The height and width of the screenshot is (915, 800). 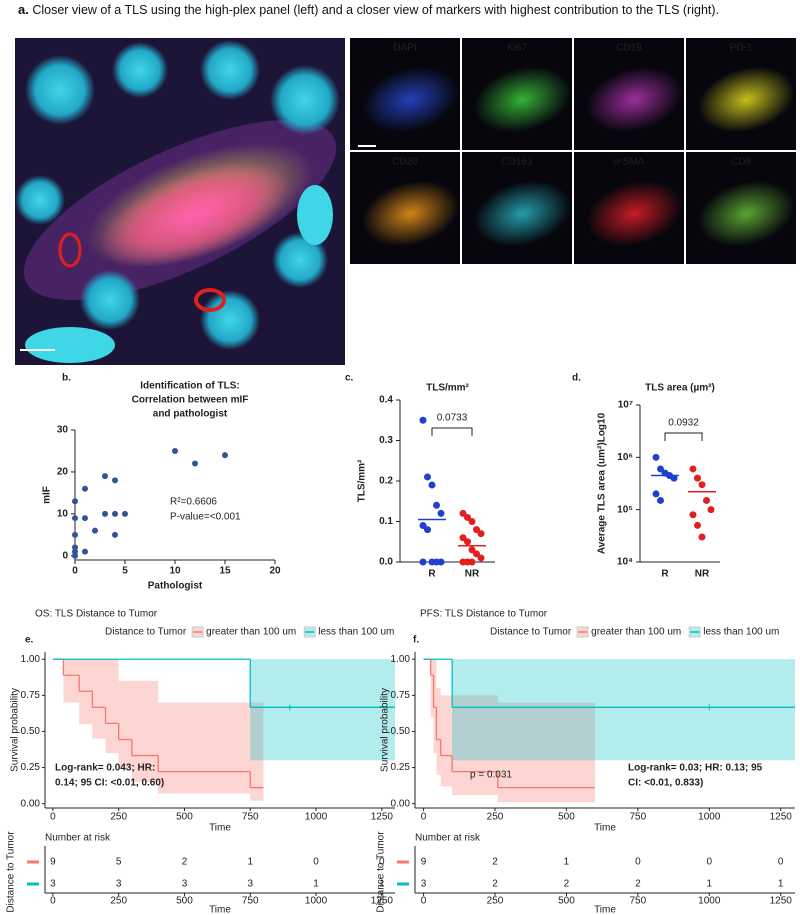 I want to click on chart-title: TLS area (µm²), so click(x=680, y=388).